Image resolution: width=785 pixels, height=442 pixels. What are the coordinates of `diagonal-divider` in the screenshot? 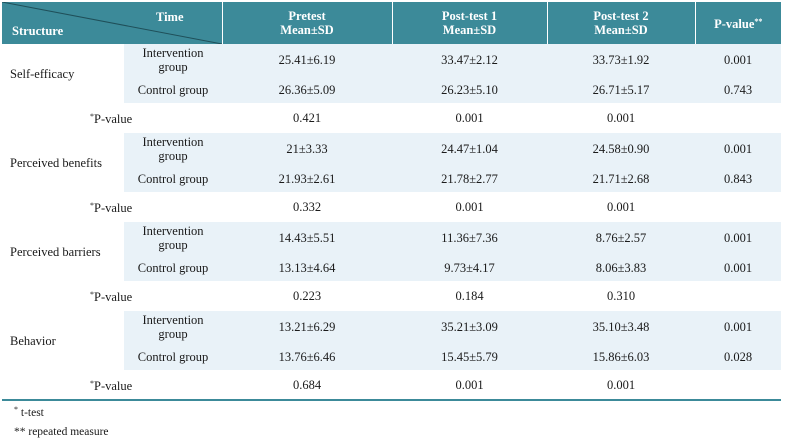 It's located at (111, 23).